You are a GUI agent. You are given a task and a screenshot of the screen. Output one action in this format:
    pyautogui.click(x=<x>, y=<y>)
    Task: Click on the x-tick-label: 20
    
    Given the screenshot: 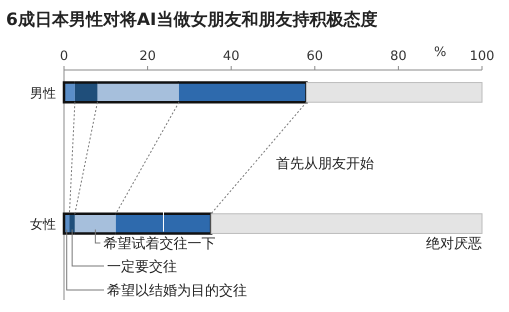 What is the action you would take?
    pyautogui.click(x=147, y=56)
    